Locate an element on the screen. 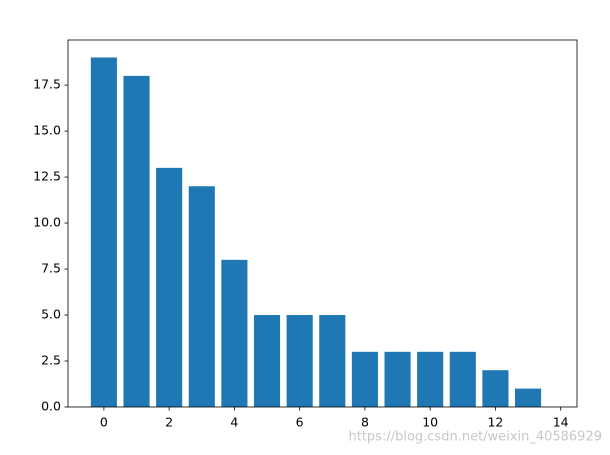 This screenshot has height=455, width=610. x-tick-label: 14 is located at coordinates (561, 422).